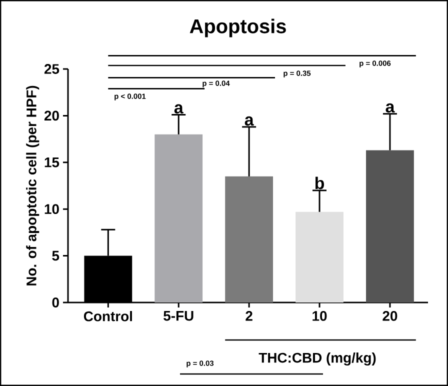  Describe the element at coordinates (238, 28) in the screenshot. I see `chart-title: Apoptosis` at that location.